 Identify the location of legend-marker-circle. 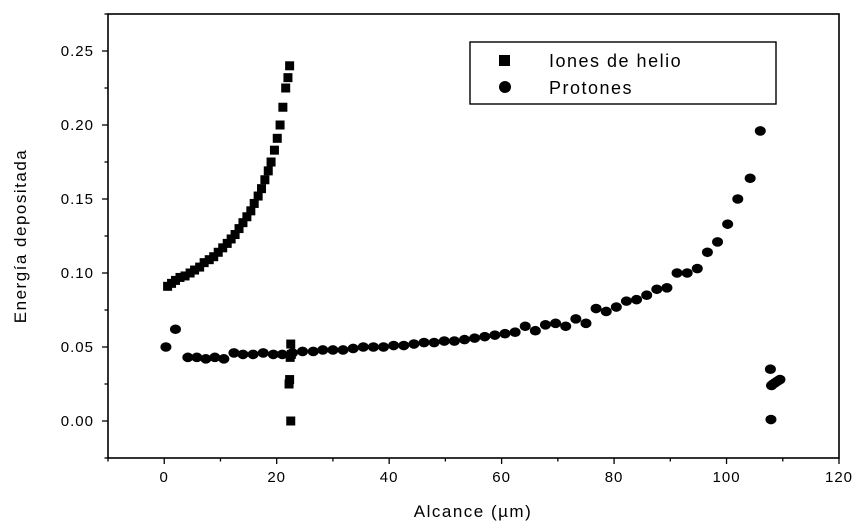
(505, 87).